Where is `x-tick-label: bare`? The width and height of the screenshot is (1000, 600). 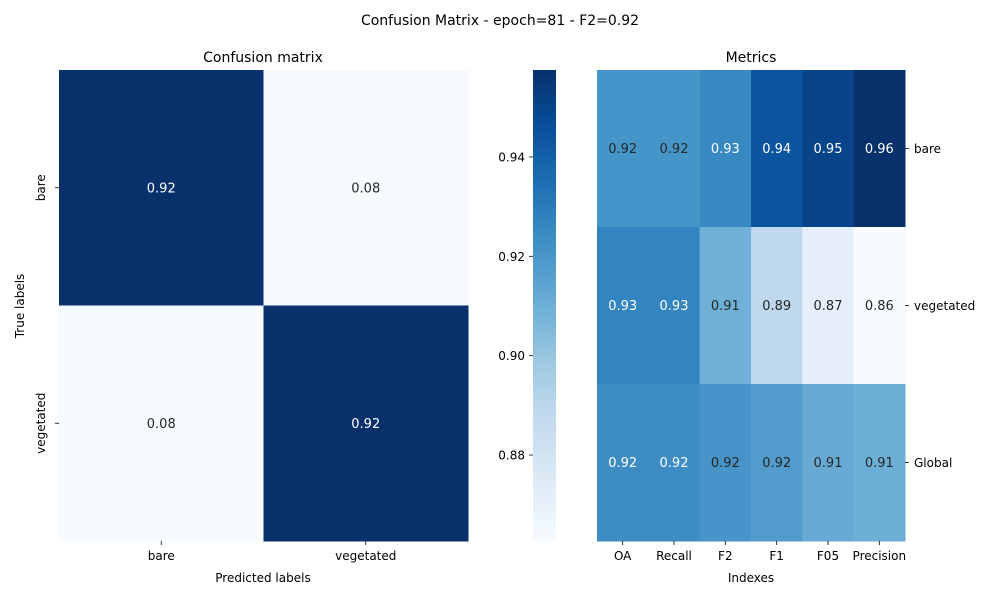 x-tick-label: bare is located at coordinates (161, 556).